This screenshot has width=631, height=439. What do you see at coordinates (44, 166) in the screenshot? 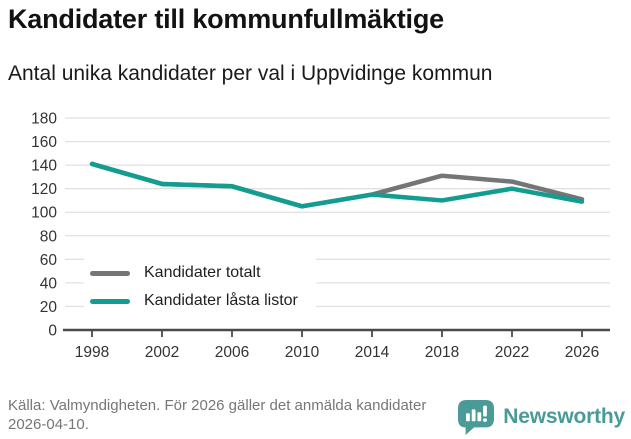
I see `y-tick-label: 140` at bounding box center [44, 166].